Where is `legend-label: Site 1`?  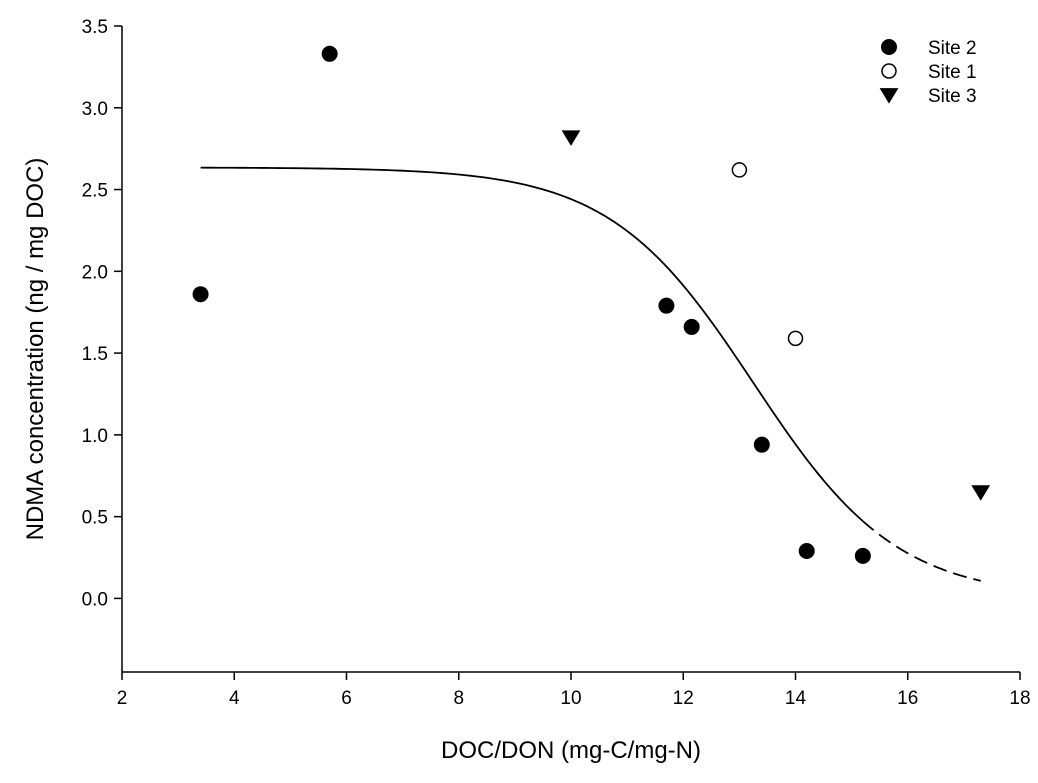 legend-label: Site 1 is located at coordinates (952, 72).